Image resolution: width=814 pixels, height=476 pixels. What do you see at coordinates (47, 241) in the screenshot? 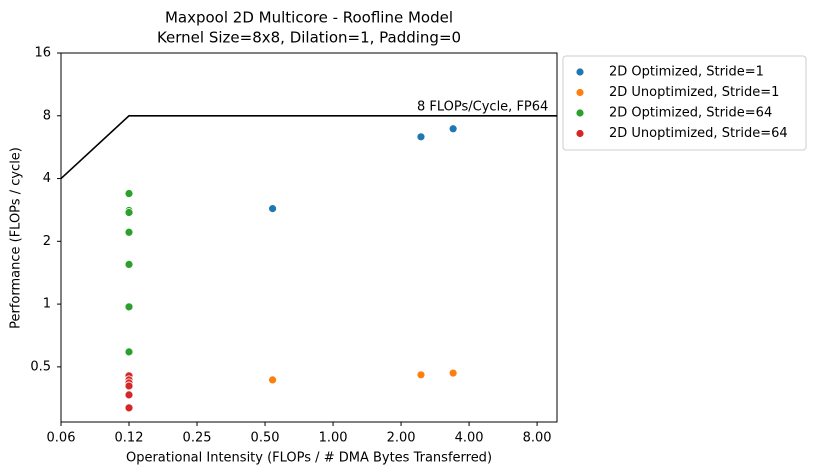
I see `y-tick-label: 2` at bounding box center [47, 241].